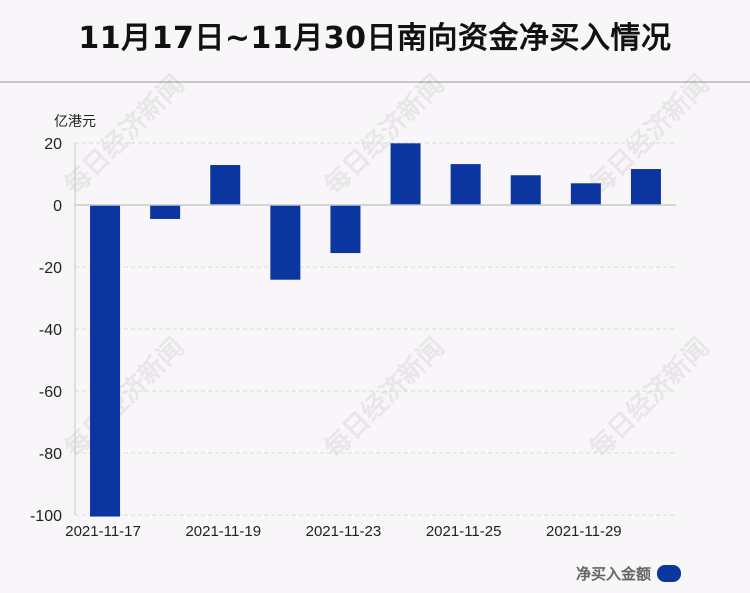 The image size is (750, 593). Describe the element at coordinates (375, 38) in the screenshot. I see `chart-title: 11月17日~11月30日南向资金净买入情况` at that location.